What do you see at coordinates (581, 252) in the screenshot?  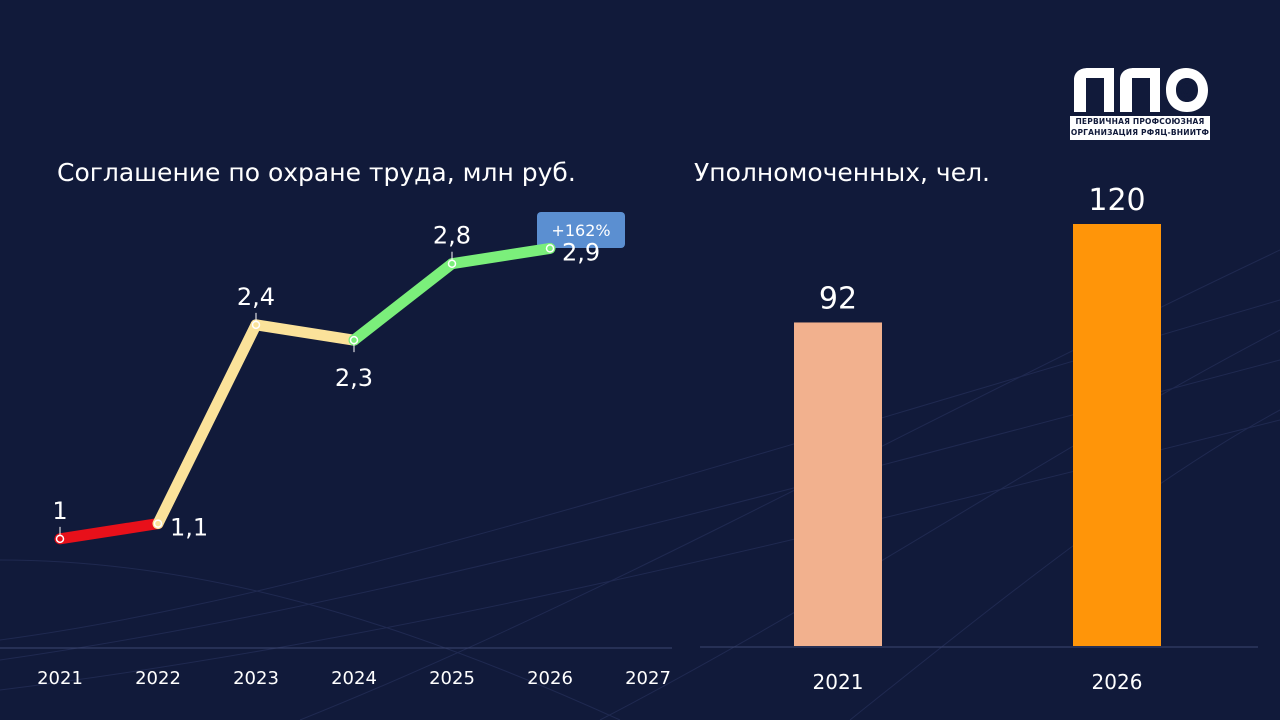 I see `data-label: 2,9` at bounding box center [581, 252].